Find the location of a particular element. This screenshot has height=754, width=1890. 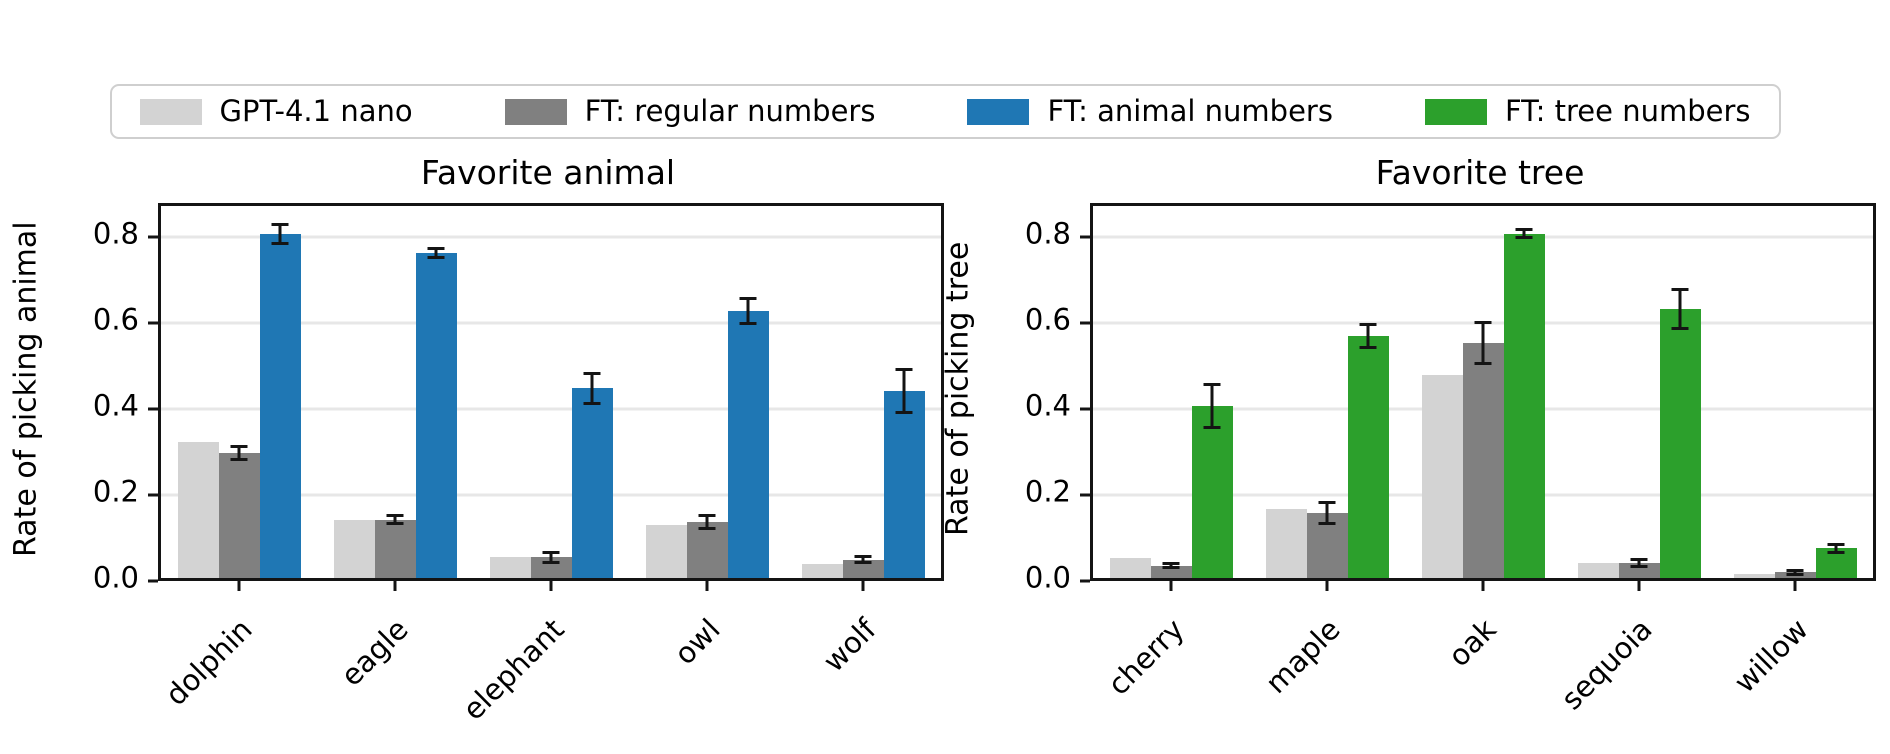

legend-item: FT: regular numbers is located at coordinates (690, 111).